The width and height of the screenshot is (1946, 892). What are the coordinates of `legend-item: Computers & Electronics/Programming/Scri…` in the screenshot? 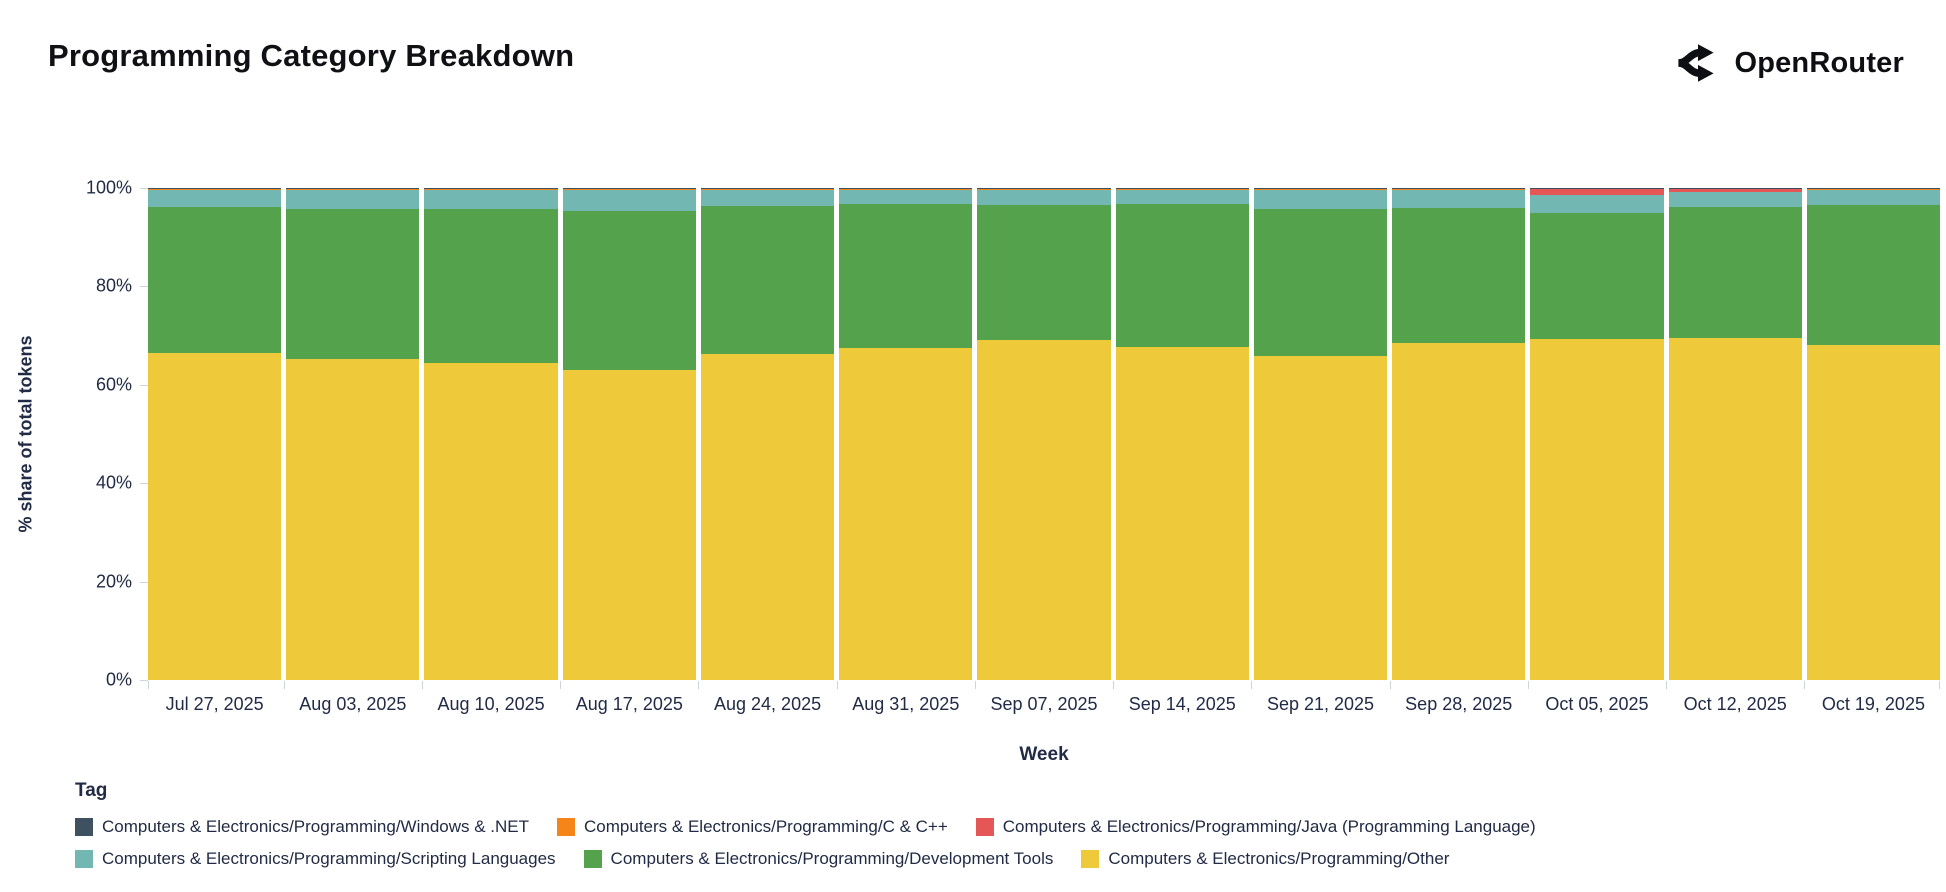 It's located at (315, 859).